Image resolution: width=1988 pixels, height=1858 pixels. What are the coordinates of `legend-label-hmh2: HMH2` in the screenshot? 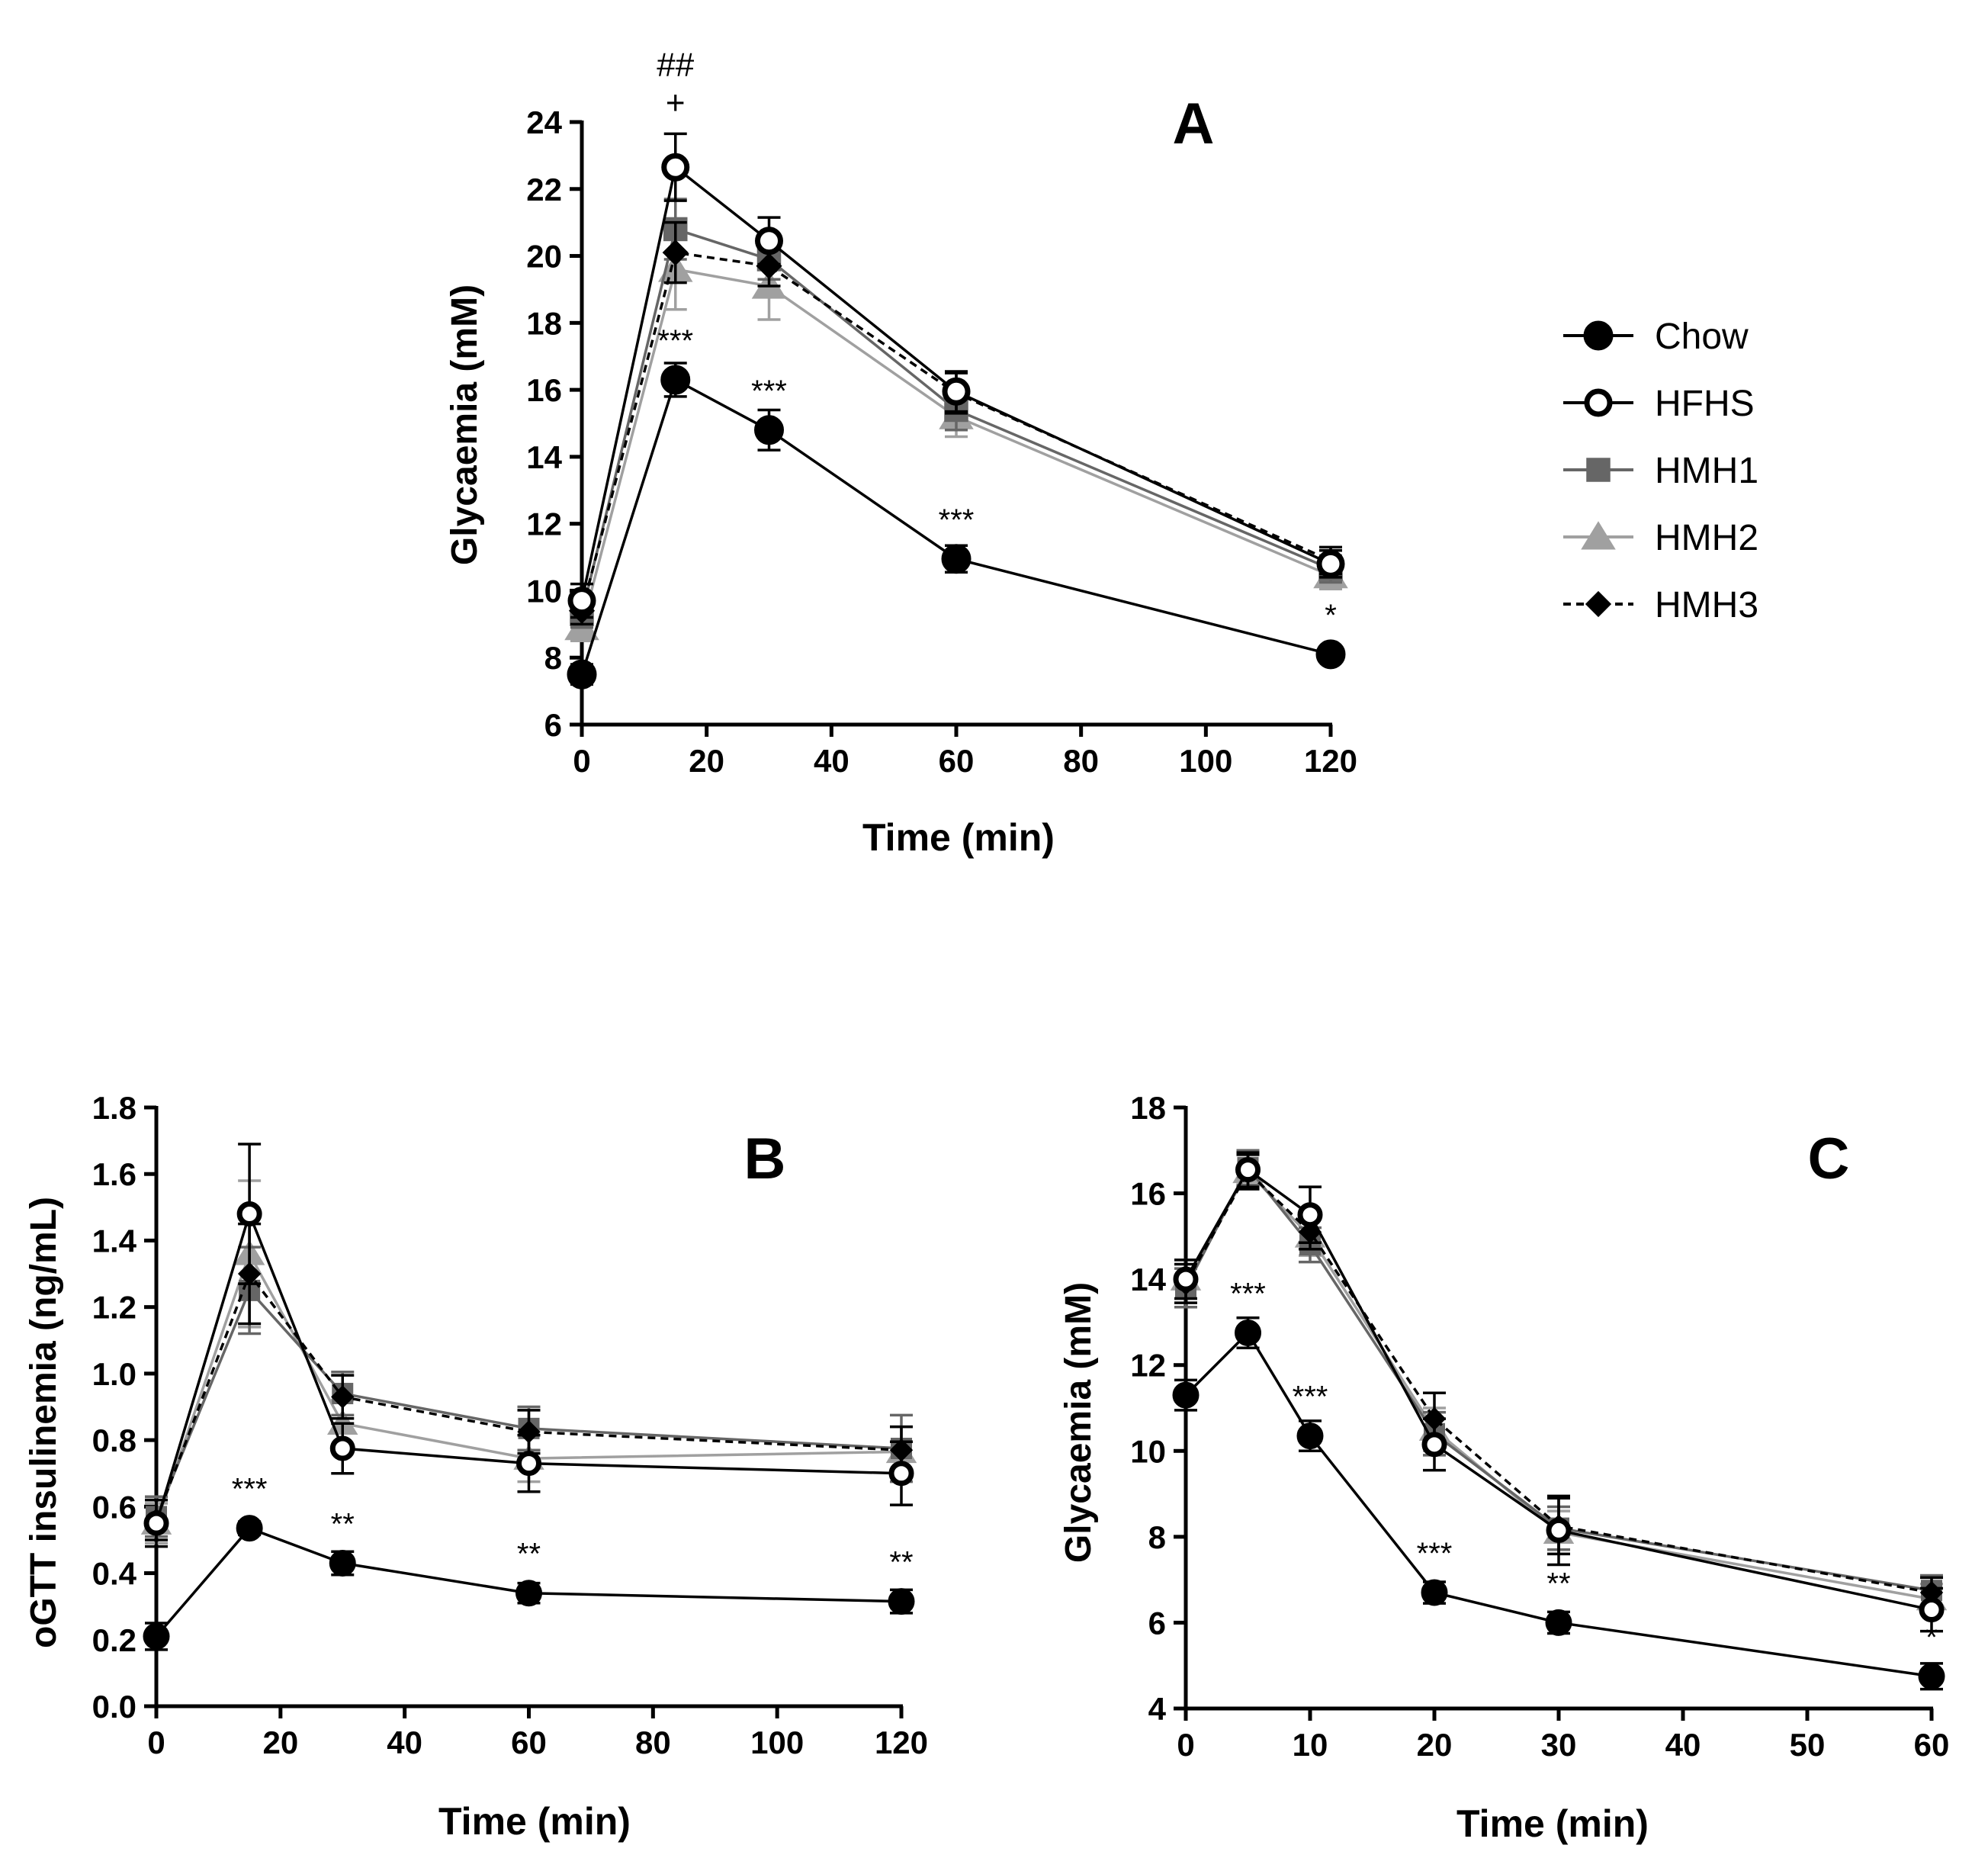 It's located at (1707, 538).